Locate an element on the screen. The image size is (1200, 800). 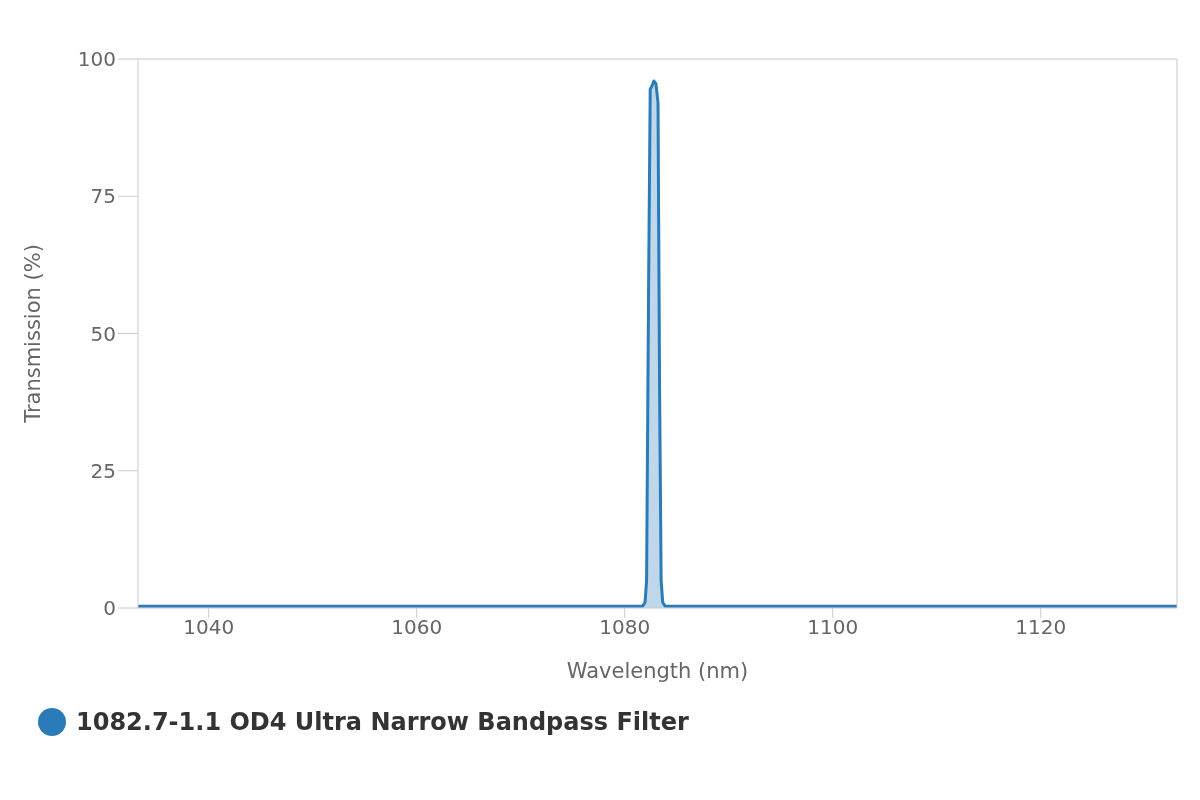
y-tick-label: 100 is located at coordinates (96, 59).